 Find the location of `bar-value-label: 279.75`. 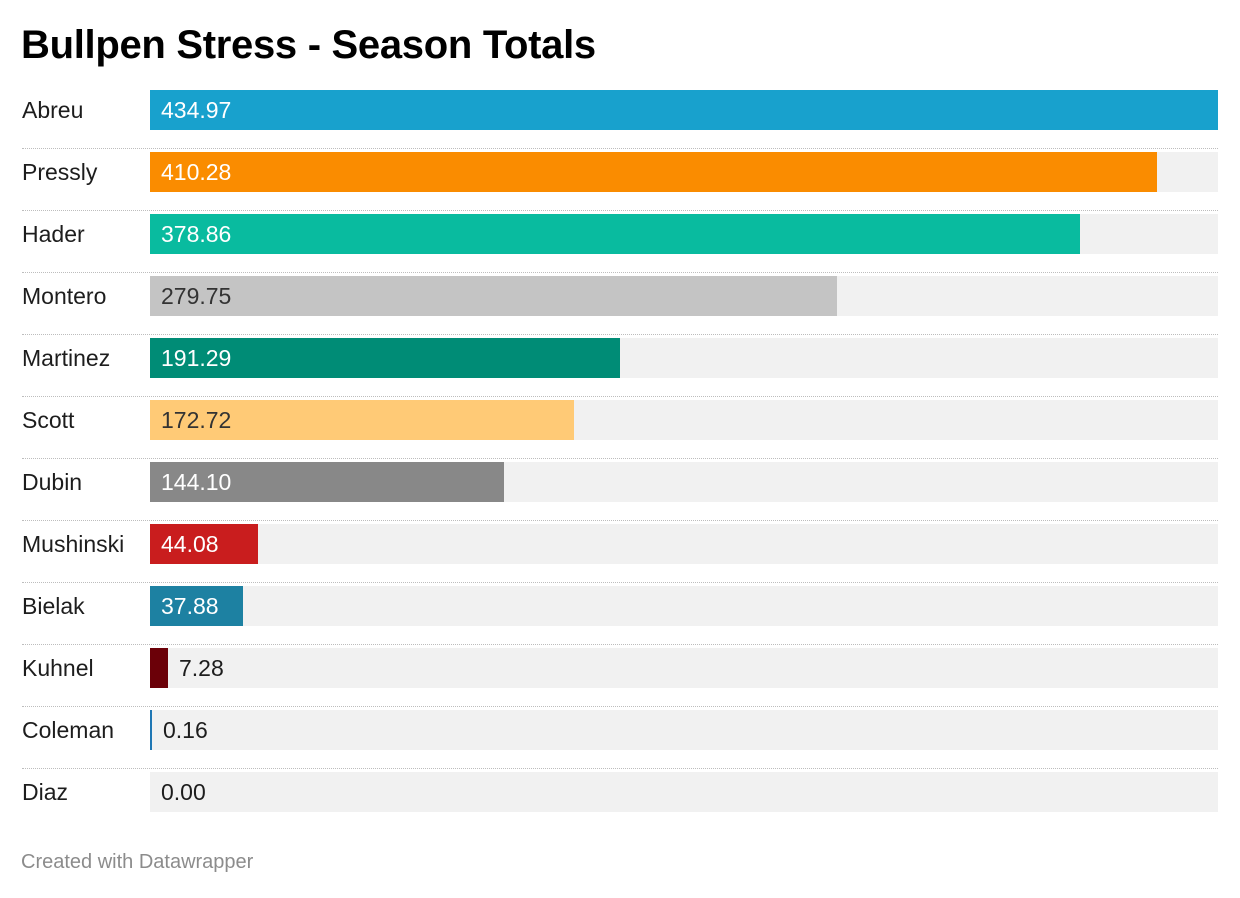

bar-value-label: 279.75 is located at coordinates (196, 296).